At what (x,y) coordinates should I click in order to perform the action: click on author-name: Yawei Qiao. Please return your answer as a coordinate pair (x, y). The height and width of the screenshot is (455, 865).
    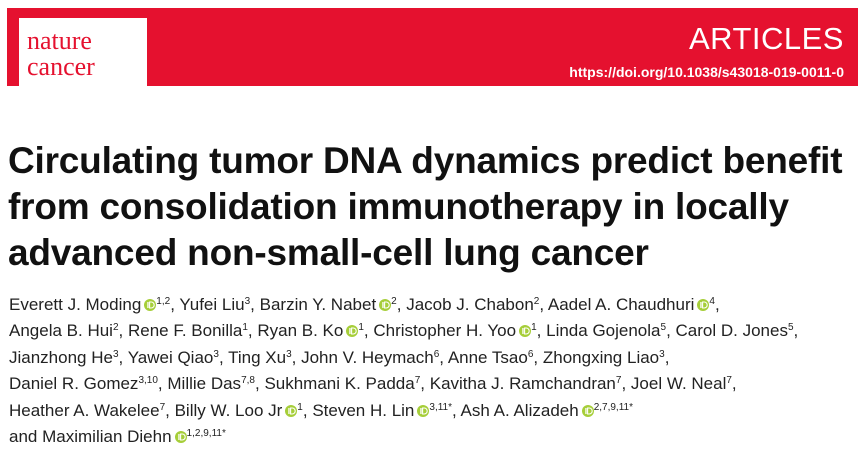
    Looking at the image, I should click on (170, 357).